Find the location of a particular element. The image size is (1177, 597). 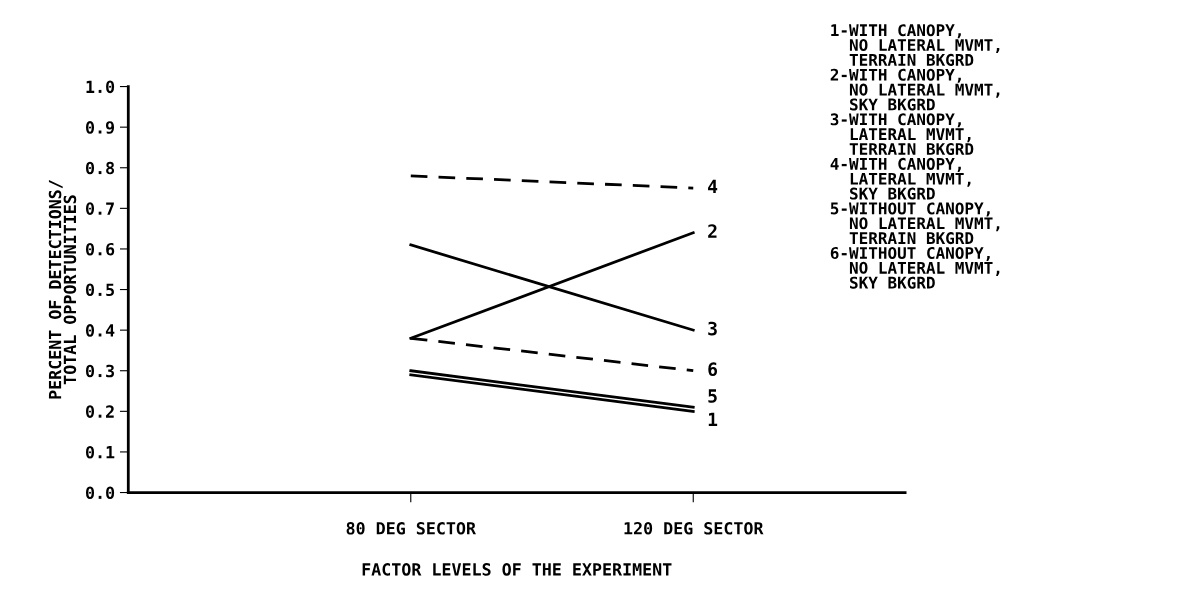

text: 1-WITH CANOPY, NO LATERAL MVMT, TERRAIN BKGRD 2-WITH CANOPY, NO LATERAL MVMT, SKY BKGRD 3-WITH CANOPY, LATERAL MVMT, TERRAIN BKGRD 4-WITH CANOPY, LATERAL MVMT, SKY BKGRD 5-WITHOUT CANOPY, NO LATERAL MVMT, TERRAIN BKGRD 6-WITHOUT CANOPY, NO LATERAL MVMT, SKY BKGRD is located at coordinates (915, 156).